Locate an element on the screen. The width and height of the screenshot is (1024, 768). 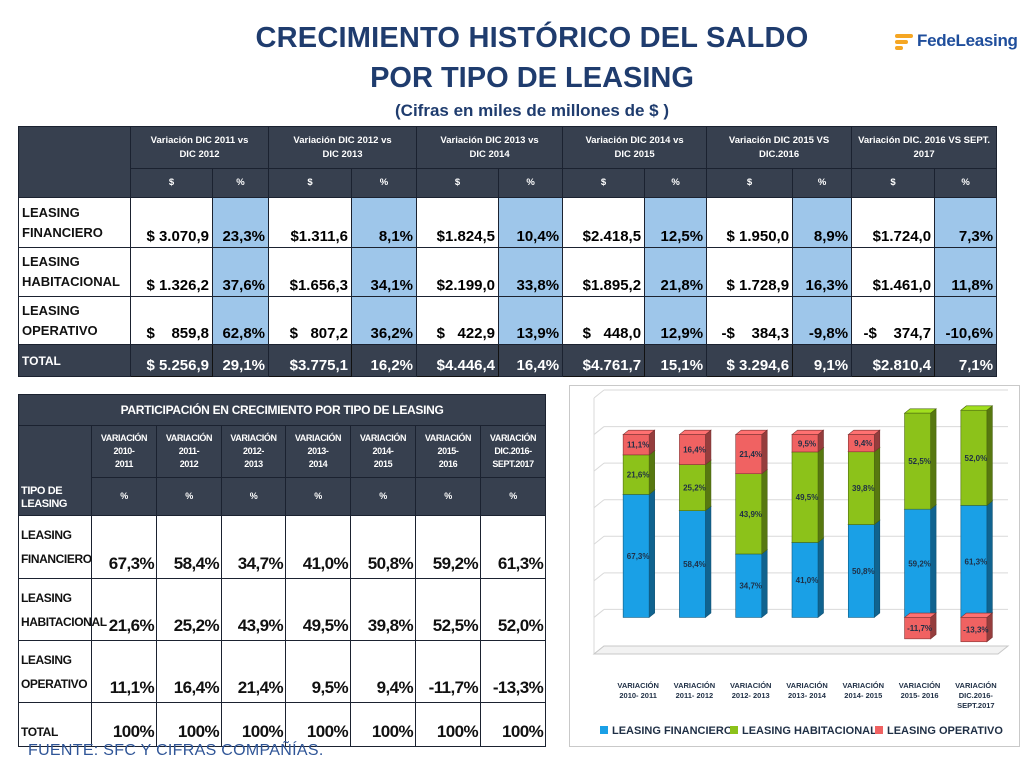
type-header: TIPO DE LEASING is located at coordinates (55, 470).